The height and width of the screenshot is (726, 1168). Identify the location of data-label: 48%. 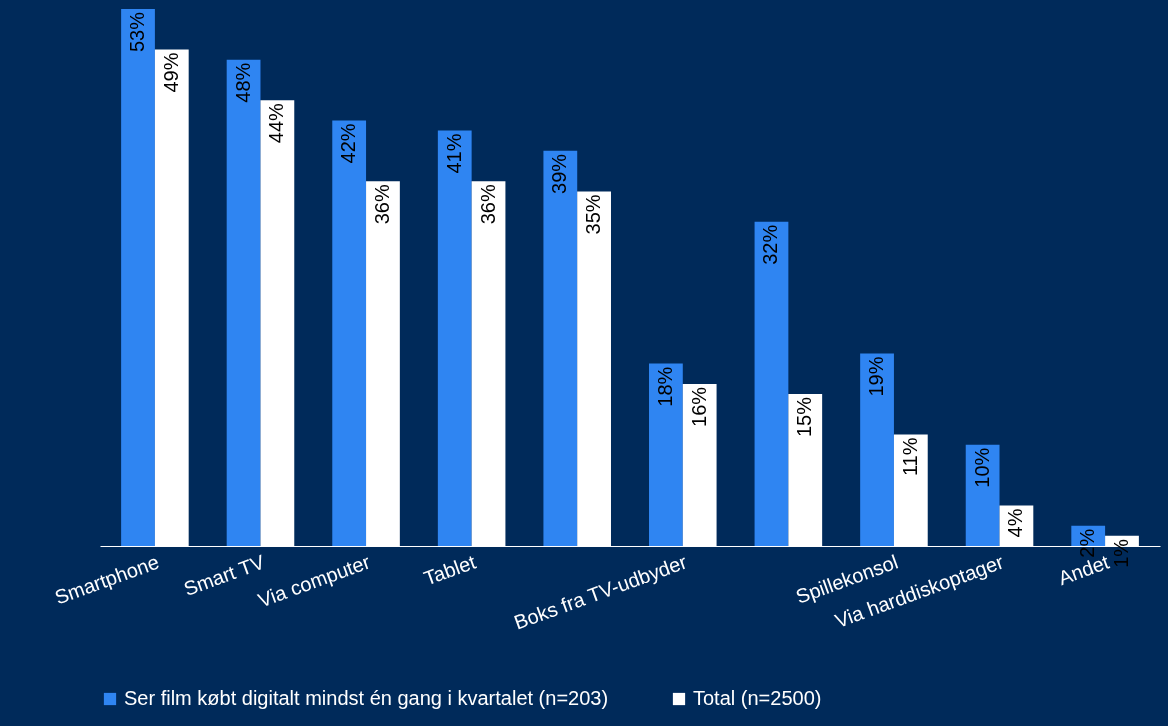
(242, 82).